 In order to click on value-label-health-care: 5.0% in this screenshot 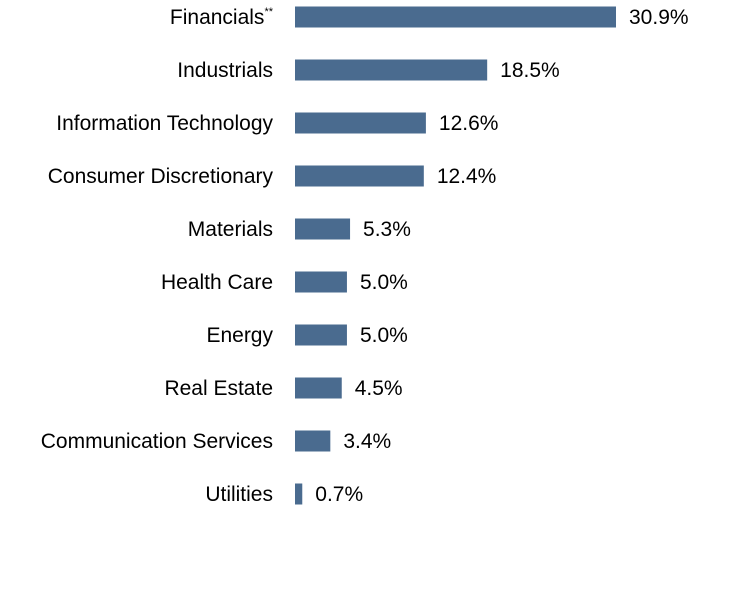, I will do `click(384, 282)`.